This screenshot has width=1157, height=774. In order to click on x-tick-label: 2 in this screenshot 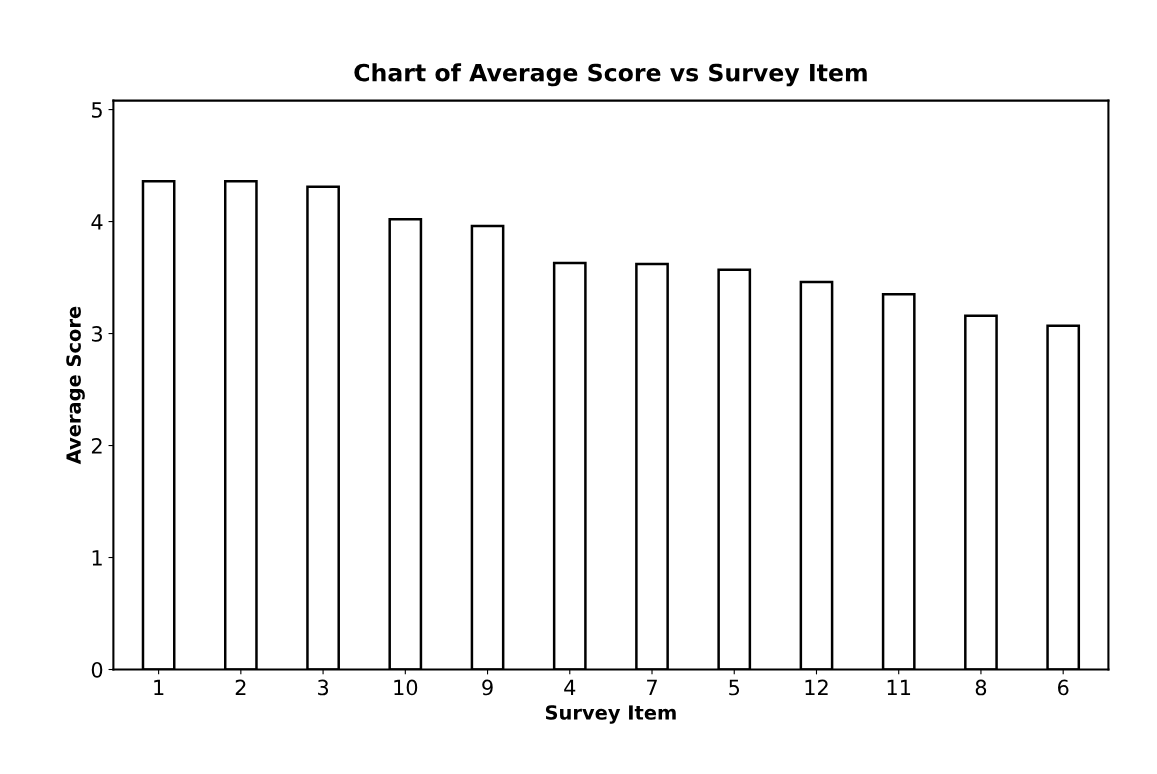, I will do `click(240, 687)`.